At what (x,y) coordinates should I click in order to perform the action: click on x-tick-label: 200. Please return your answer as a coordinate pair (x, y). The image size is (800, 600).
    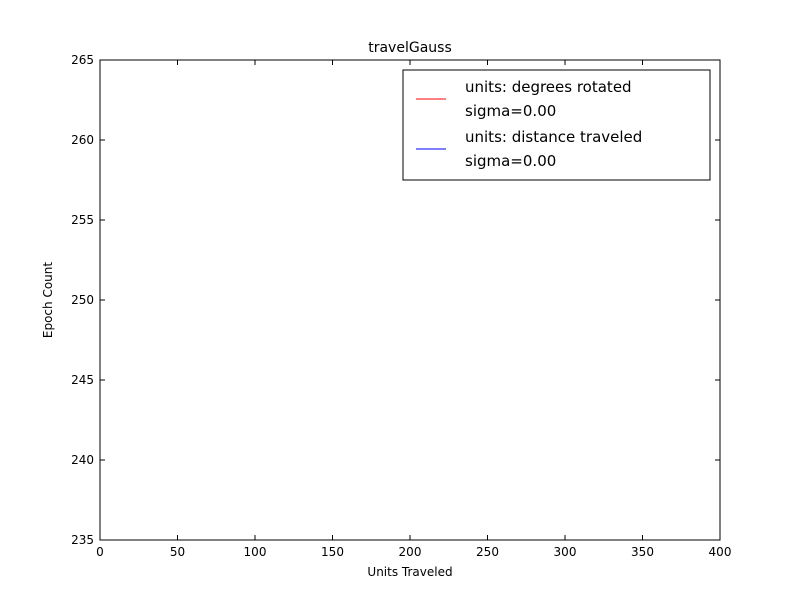
    Looking at the image, I should click on (410, 552).